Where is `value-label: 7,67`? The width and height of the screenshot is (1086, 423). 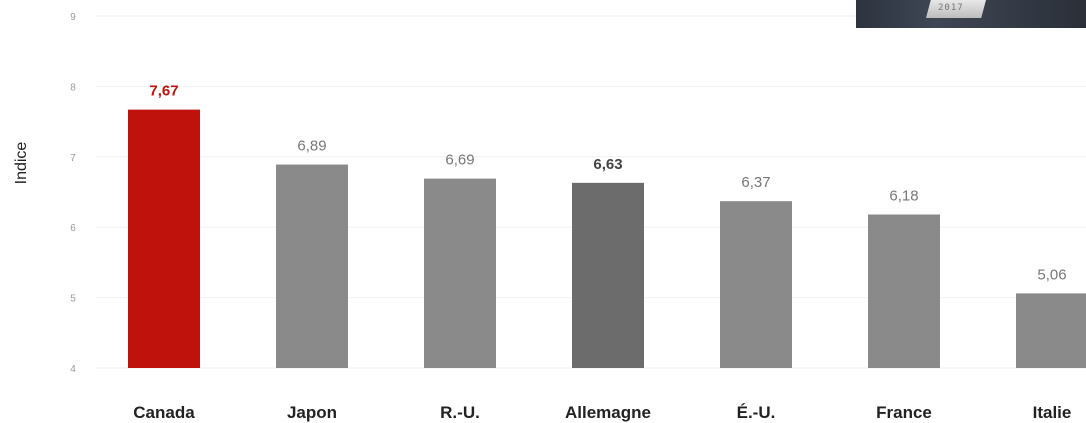
value-label: 7,67 is located at coordinates (163, 91).